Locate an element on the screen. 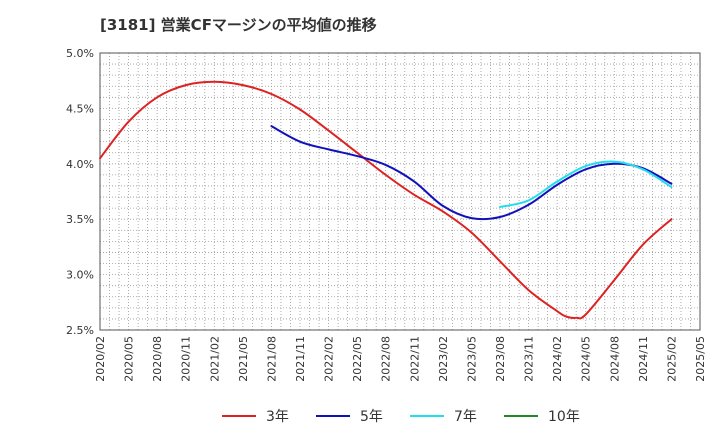  x-tick-label: 2021/02 is located at coordinates (214, 359).